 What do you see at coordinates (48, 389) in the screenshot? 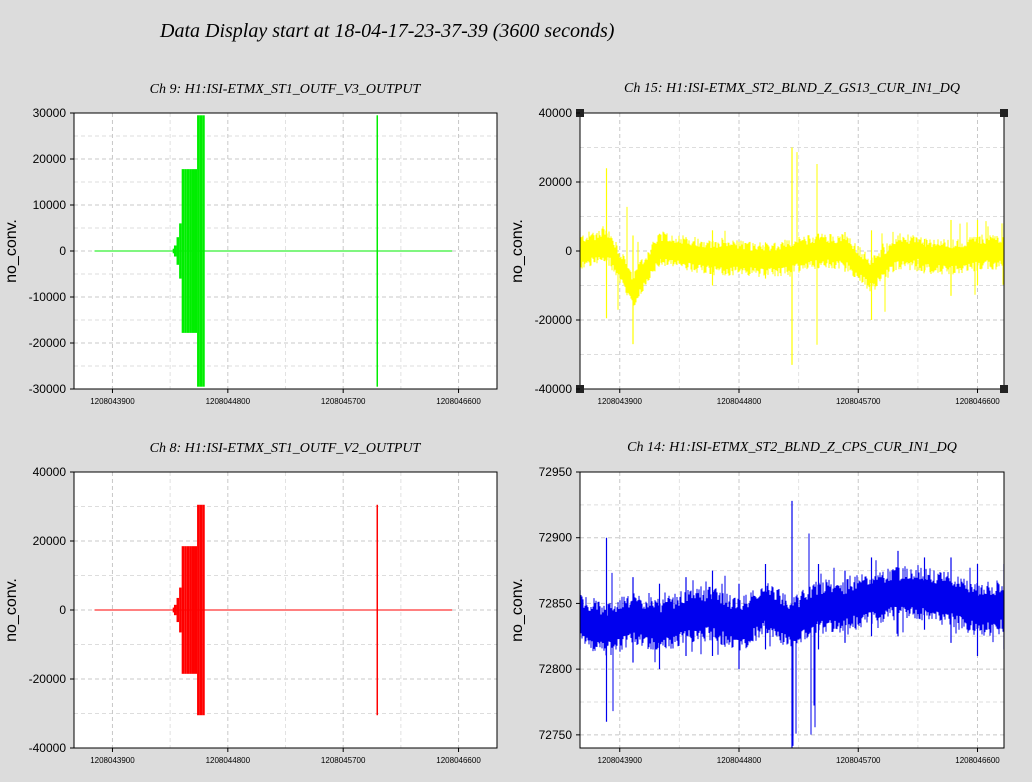
I see `y-tick-label: -30000` at bounding box center [48, 389].